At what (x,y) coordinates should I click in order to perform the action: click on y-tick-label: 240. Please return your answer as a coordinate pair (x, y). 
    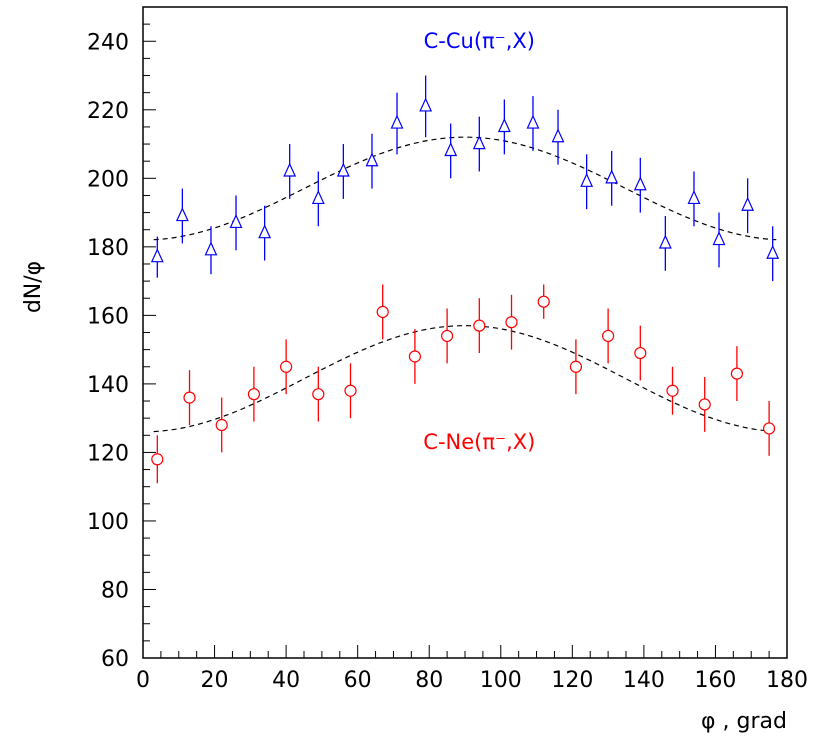
    Looking at the image, I should click on (108, 42).